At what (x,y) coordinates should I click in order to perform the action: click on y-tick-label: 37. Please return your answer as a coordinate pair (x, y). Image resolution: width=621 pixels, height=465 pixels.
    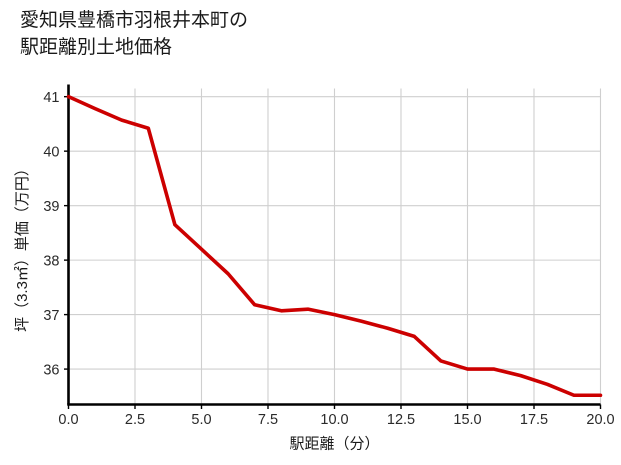
    Looking at the image, I should click on (51, 316).